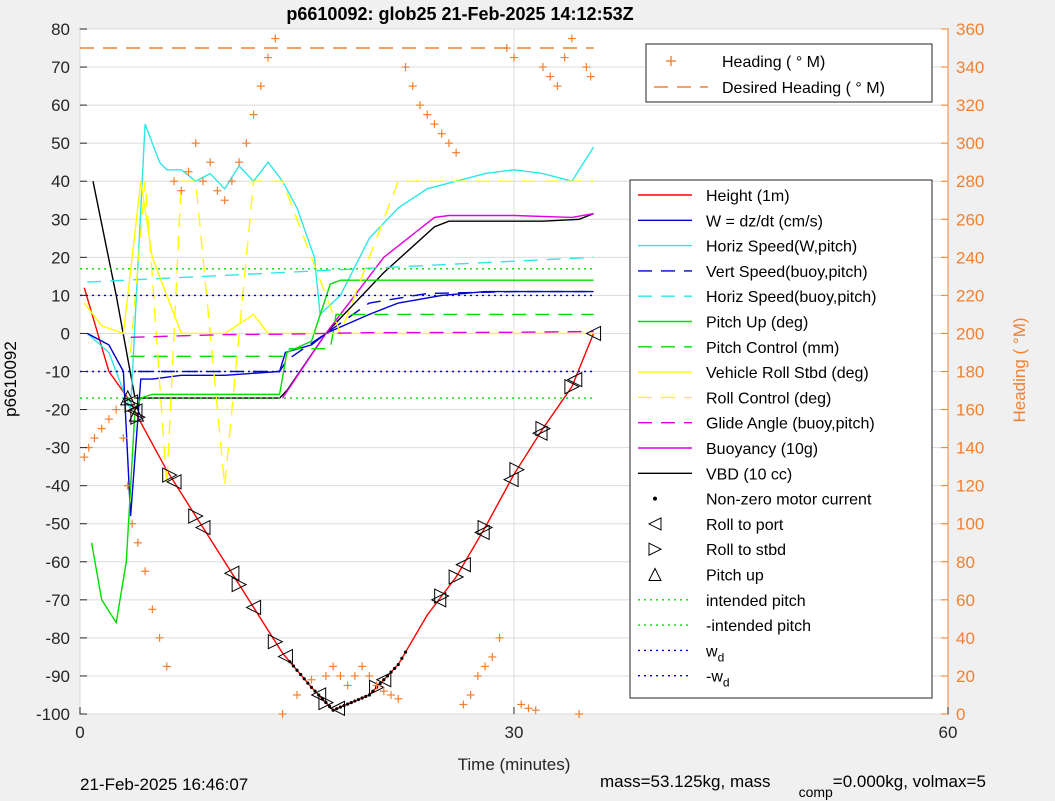  What do you see at coordinates (57, 524) in the screenshot?
I see `y-left-tick-label: -50` at bounding box center [57, 524].